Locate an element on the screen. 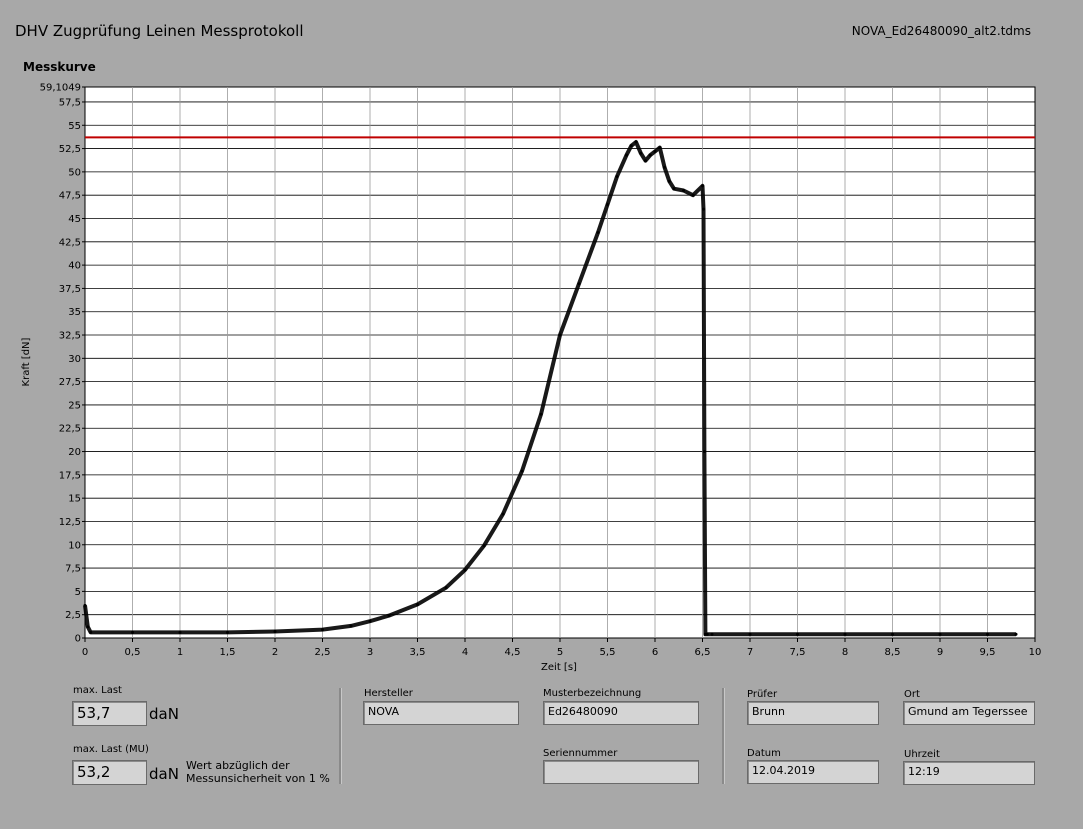 The image size is (1083, 829). x-tick-label: 5,5 is located at coordinates (608, 652).